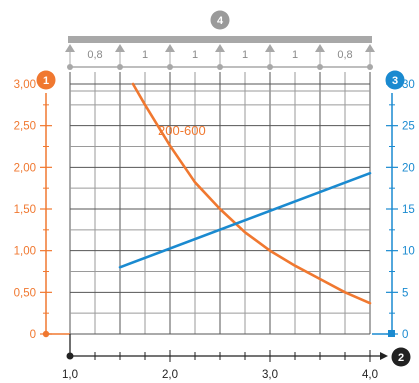  What do you see at coordinates (370, 375) in the screenshot?
I see `x-tick-label: 4,0` at bounding box center [370, 375].